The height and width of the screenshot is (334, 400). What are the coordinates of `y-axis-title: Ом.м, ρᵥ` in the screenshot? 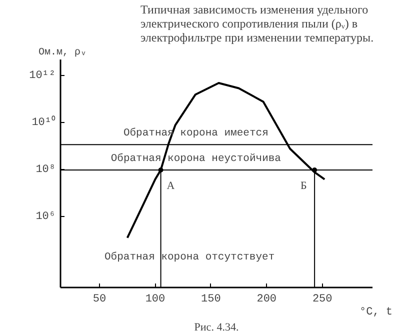 It's located at (62, 53).